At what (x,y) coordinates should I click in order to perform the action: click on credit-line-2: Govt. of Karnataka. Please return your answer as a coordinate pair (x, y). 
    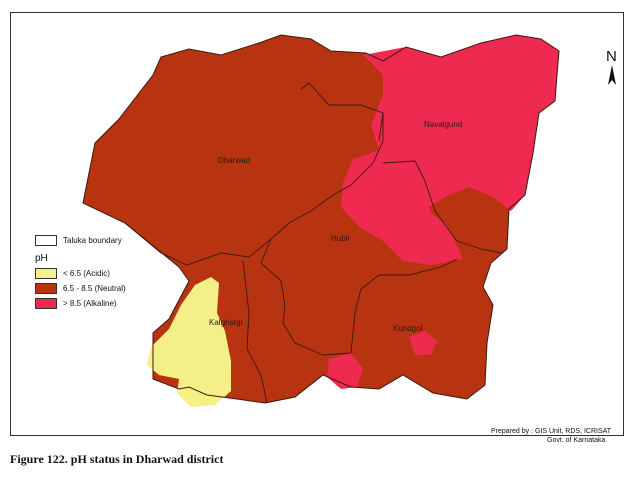
    Looking at the image, I should click on (576, 440).